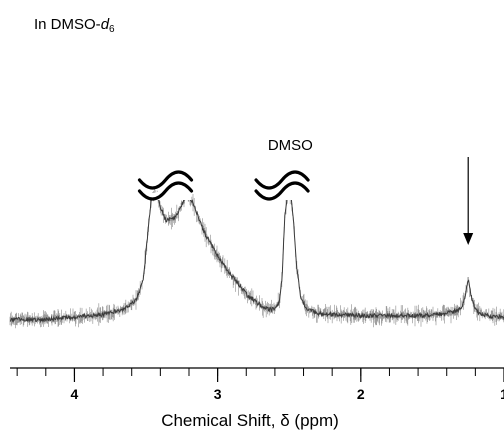  Describe the element at coordinates (67, 24) in the screenshot. I see `solvent-prefix: In DMSO-` at that location.